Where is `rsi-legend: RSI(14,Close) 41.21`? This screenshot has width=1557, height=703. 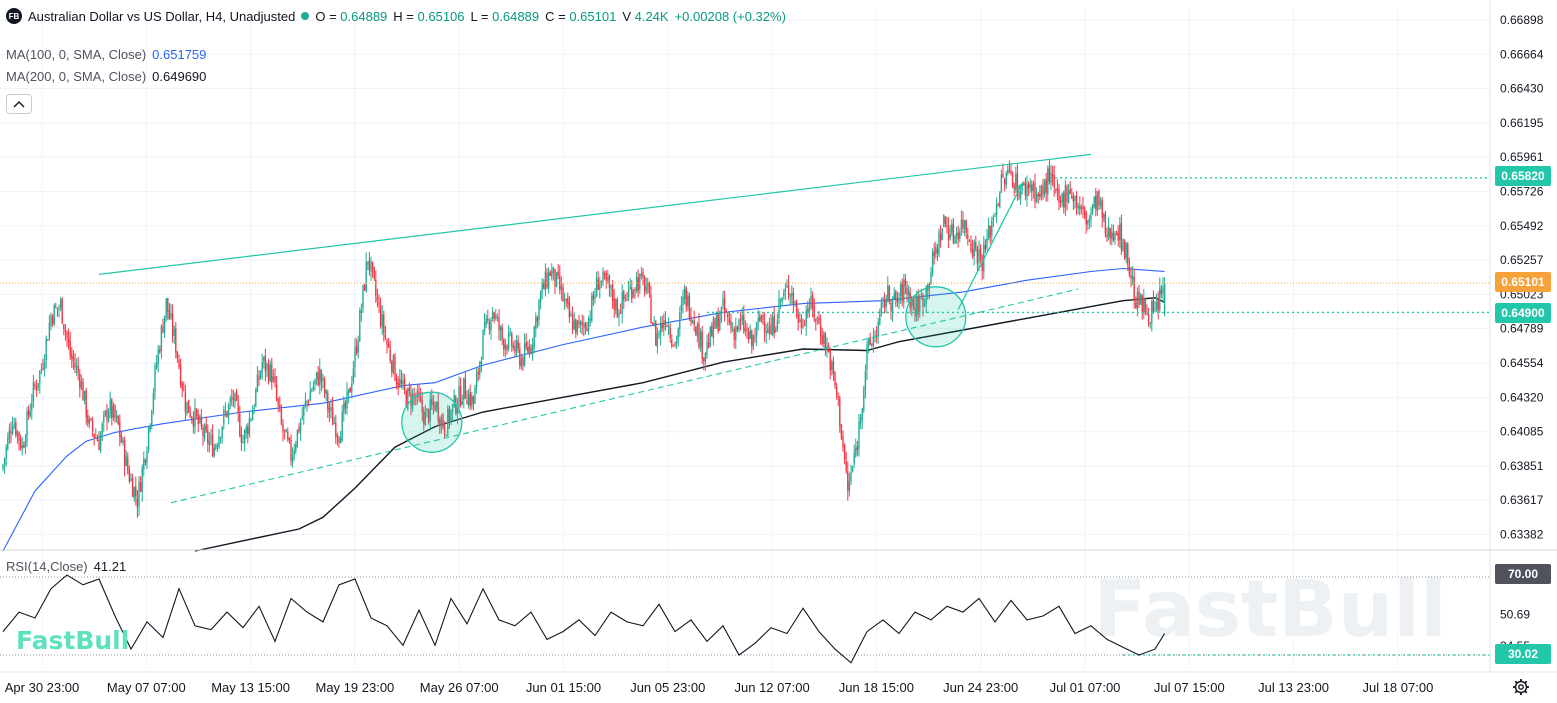 rsi-legend: RSI(14,Close) 41.21 is located at coordinates (66, 566).